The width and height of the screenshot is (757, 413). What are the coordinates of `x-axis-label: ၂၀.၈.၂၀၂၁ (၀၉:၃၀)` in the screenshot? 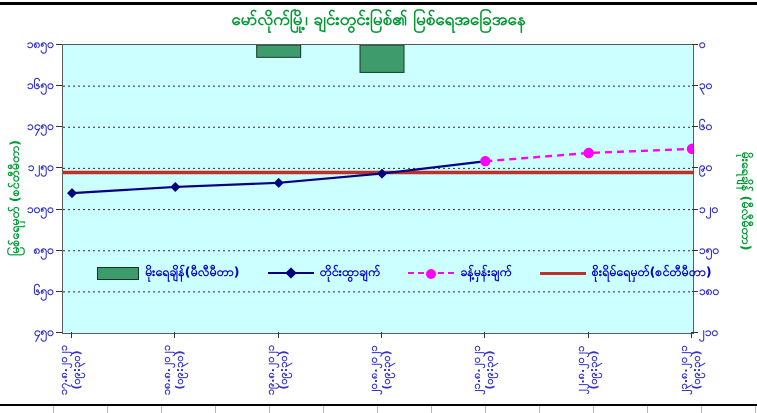 It's located at (380, 370).